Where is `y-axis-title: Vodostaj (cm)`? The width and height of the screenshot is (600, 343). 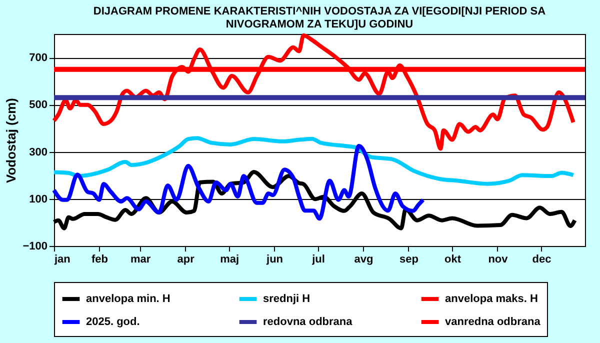 y-axis-title: Vodostaj (cm) is located at coordinates (11, 140).